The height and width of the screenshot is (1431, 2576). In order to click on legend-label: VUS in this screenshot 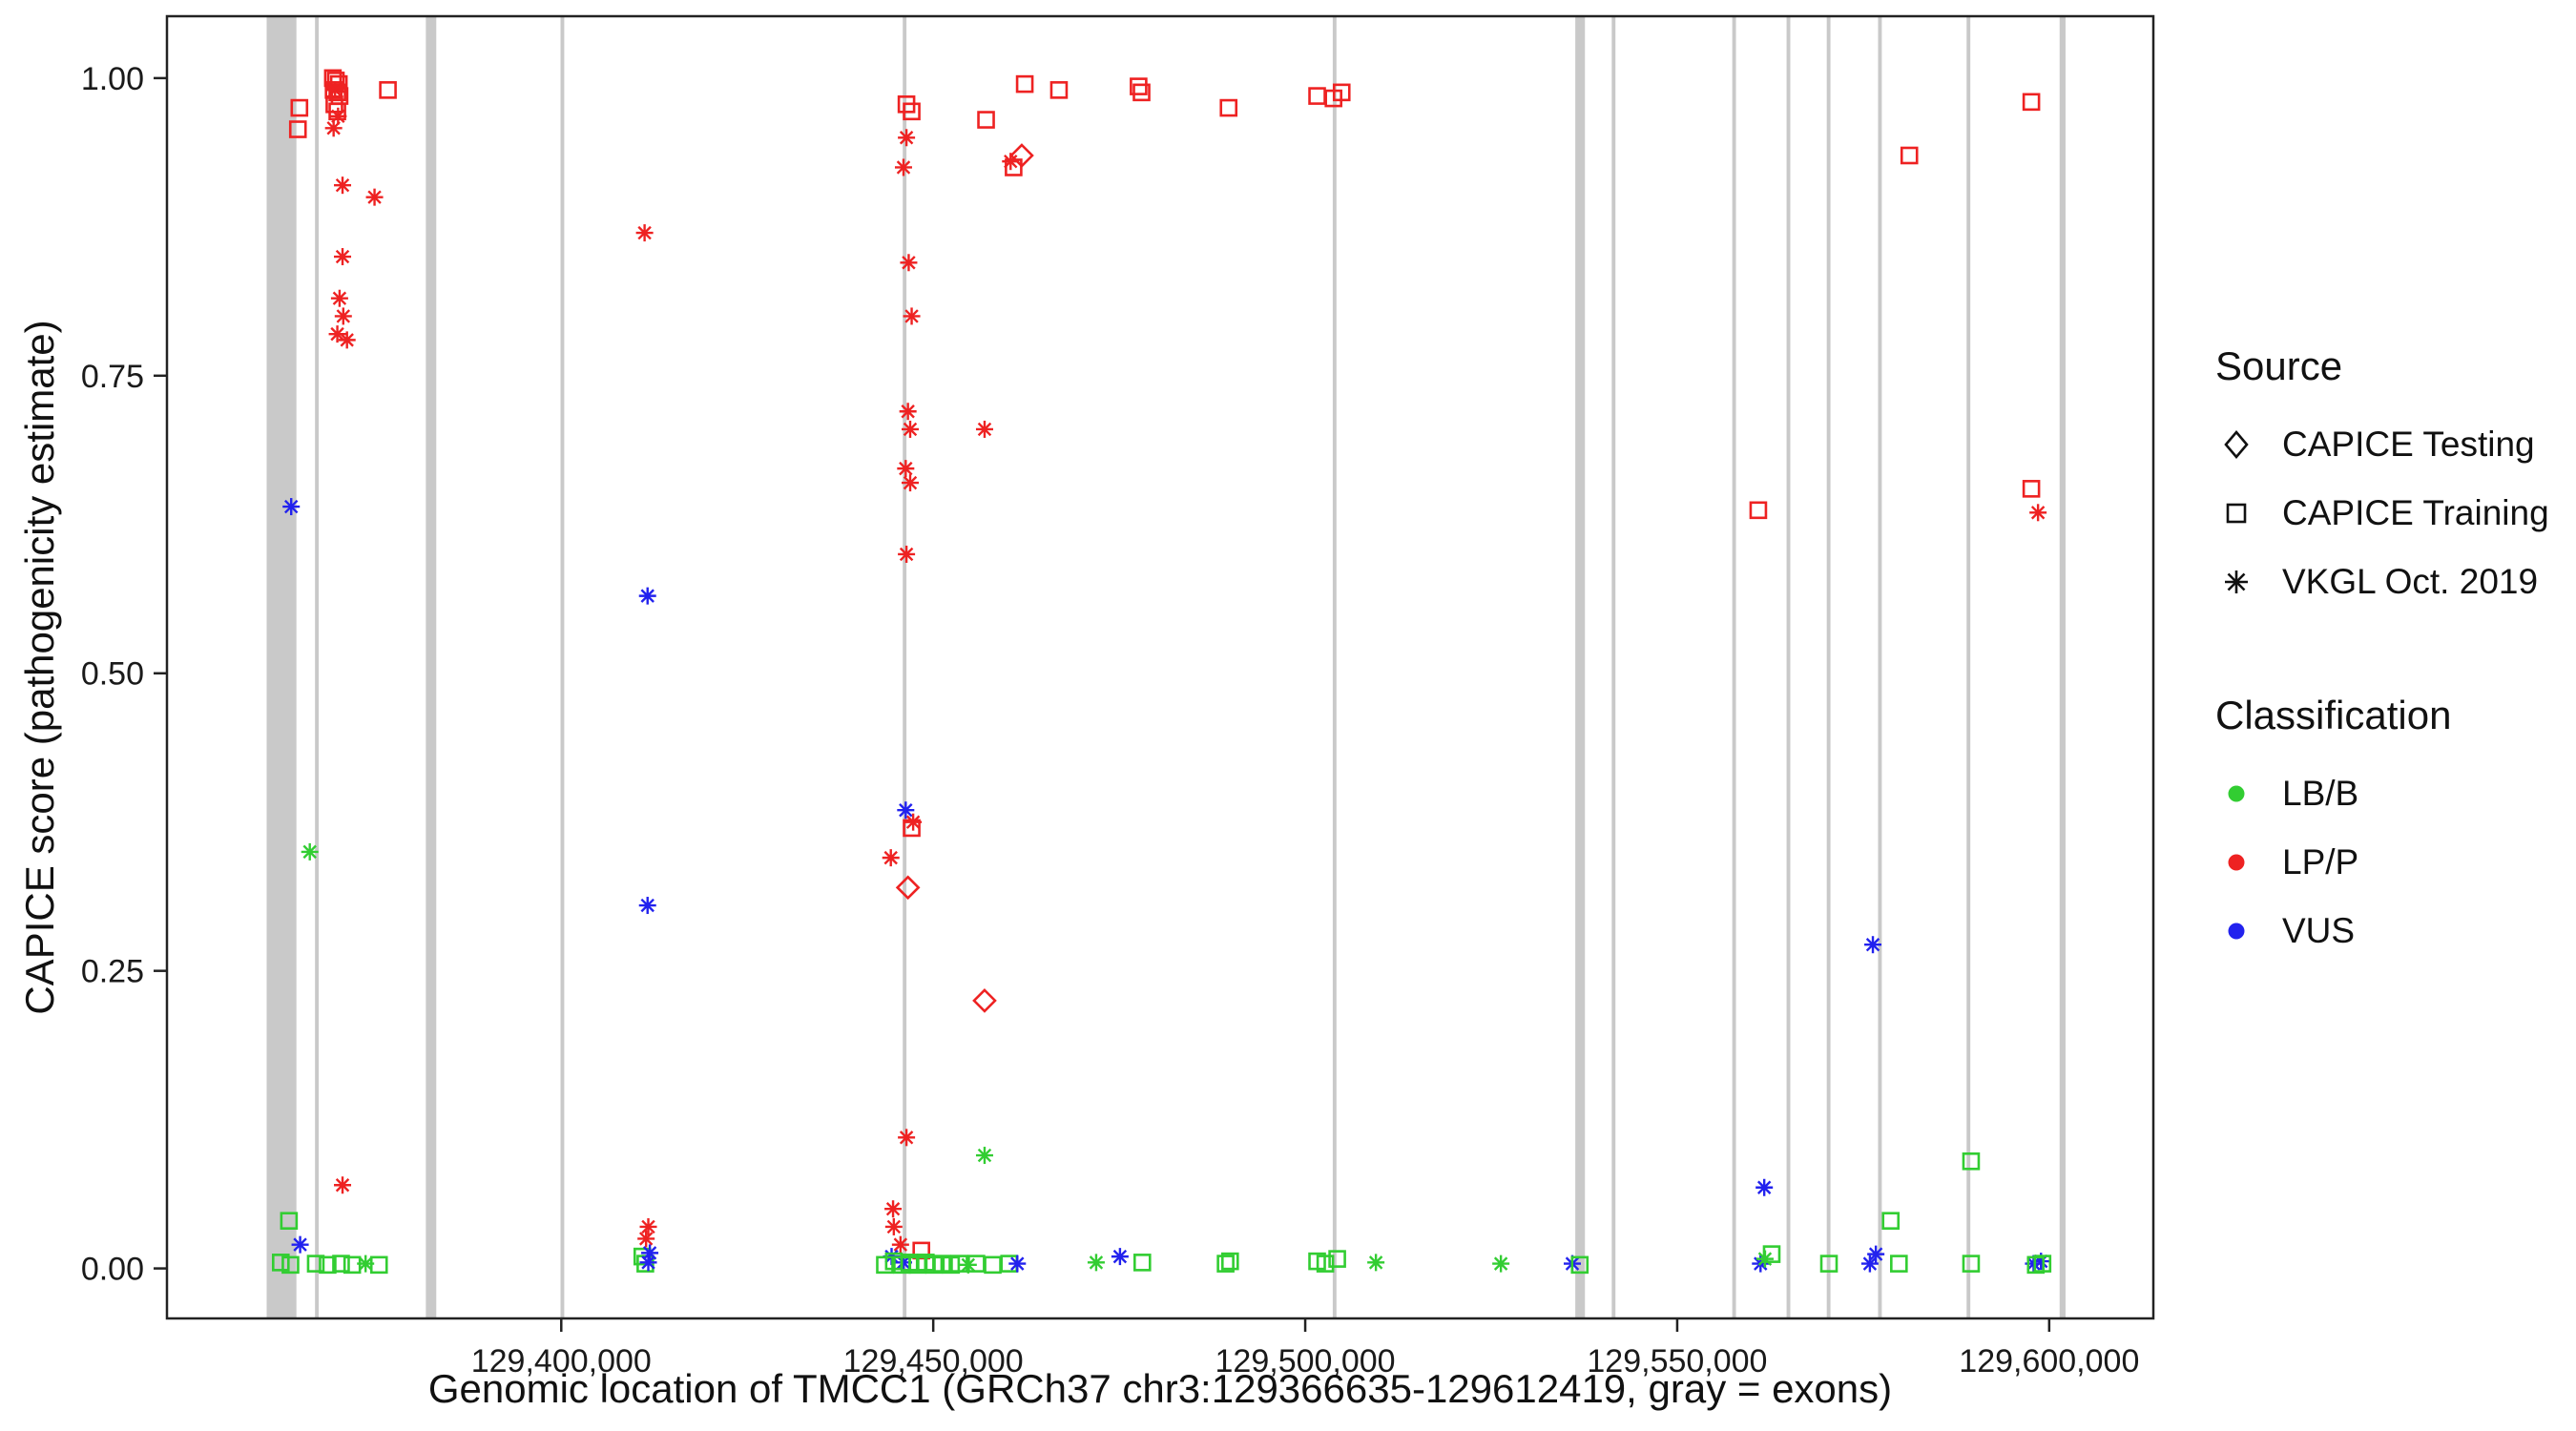, I will do `click(2319, 930)`.